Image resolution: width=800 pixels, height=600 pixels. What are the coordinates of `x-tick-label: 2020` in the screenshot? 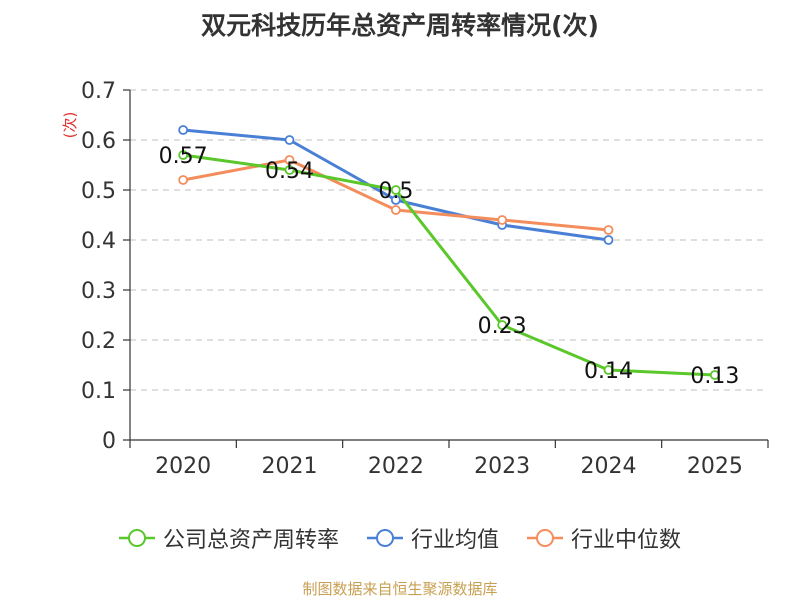 It's located at (183, 466).